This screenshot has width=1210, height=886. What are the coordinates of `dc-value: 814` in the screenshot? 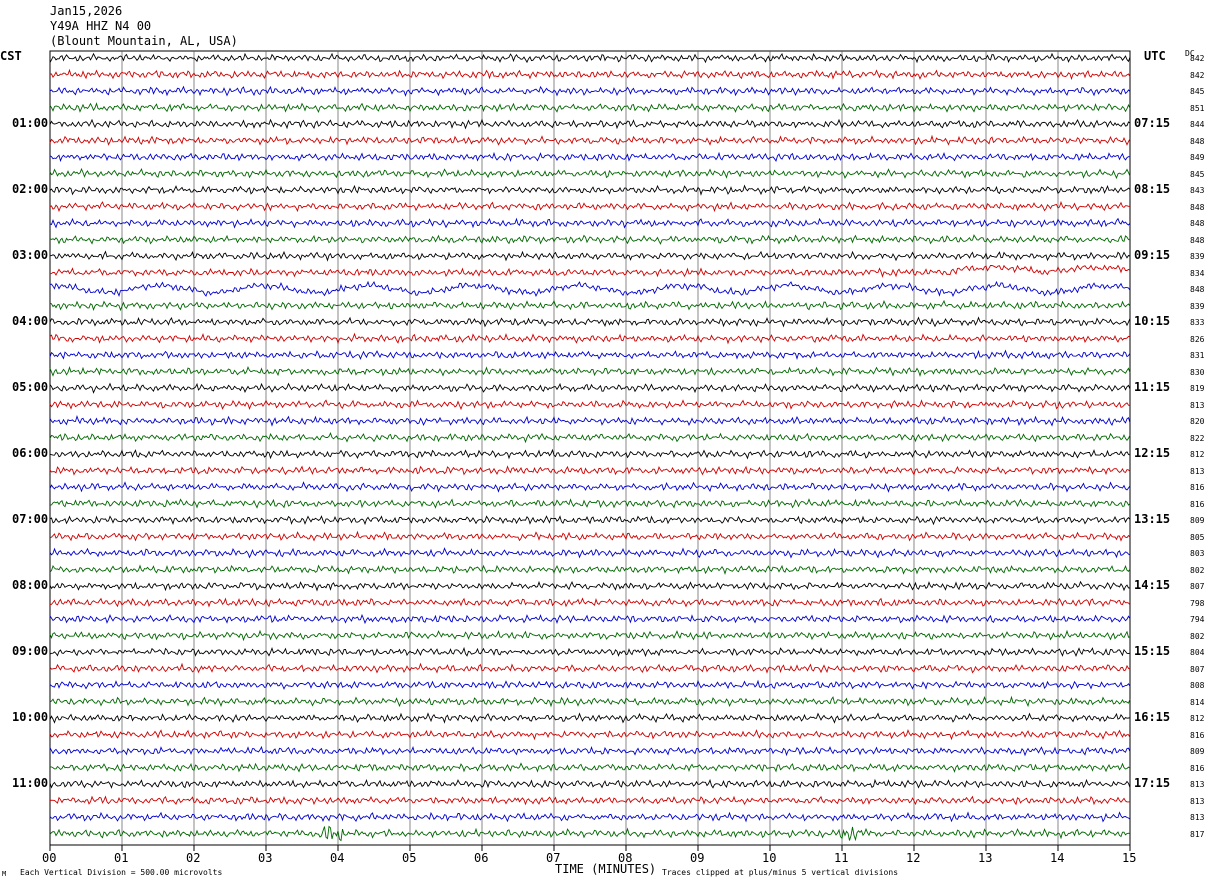 It's located at (1197, 702).